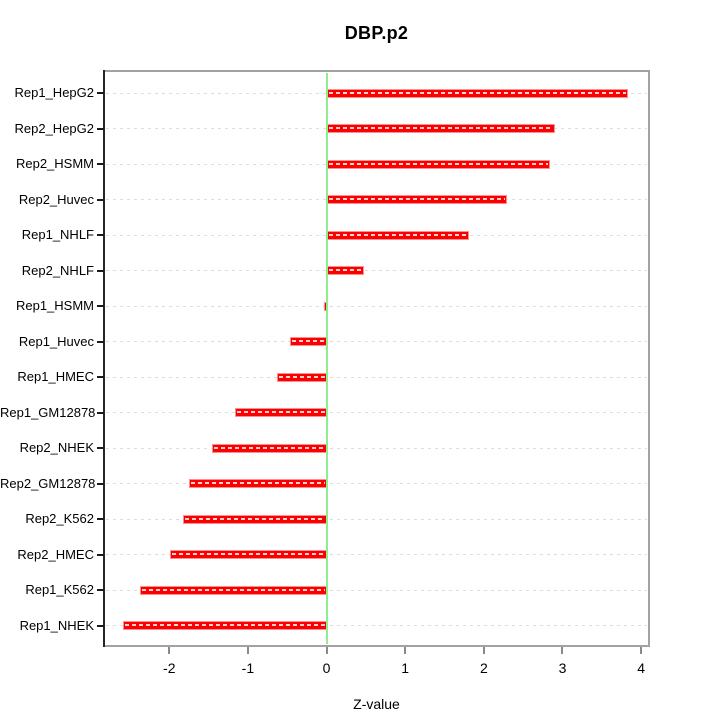 This screenshot has width=720, height=720. Describe the element at coordinates (56, 448) in the screenshot. I see `y-axis-label: Rep2_NHEK` at that location.